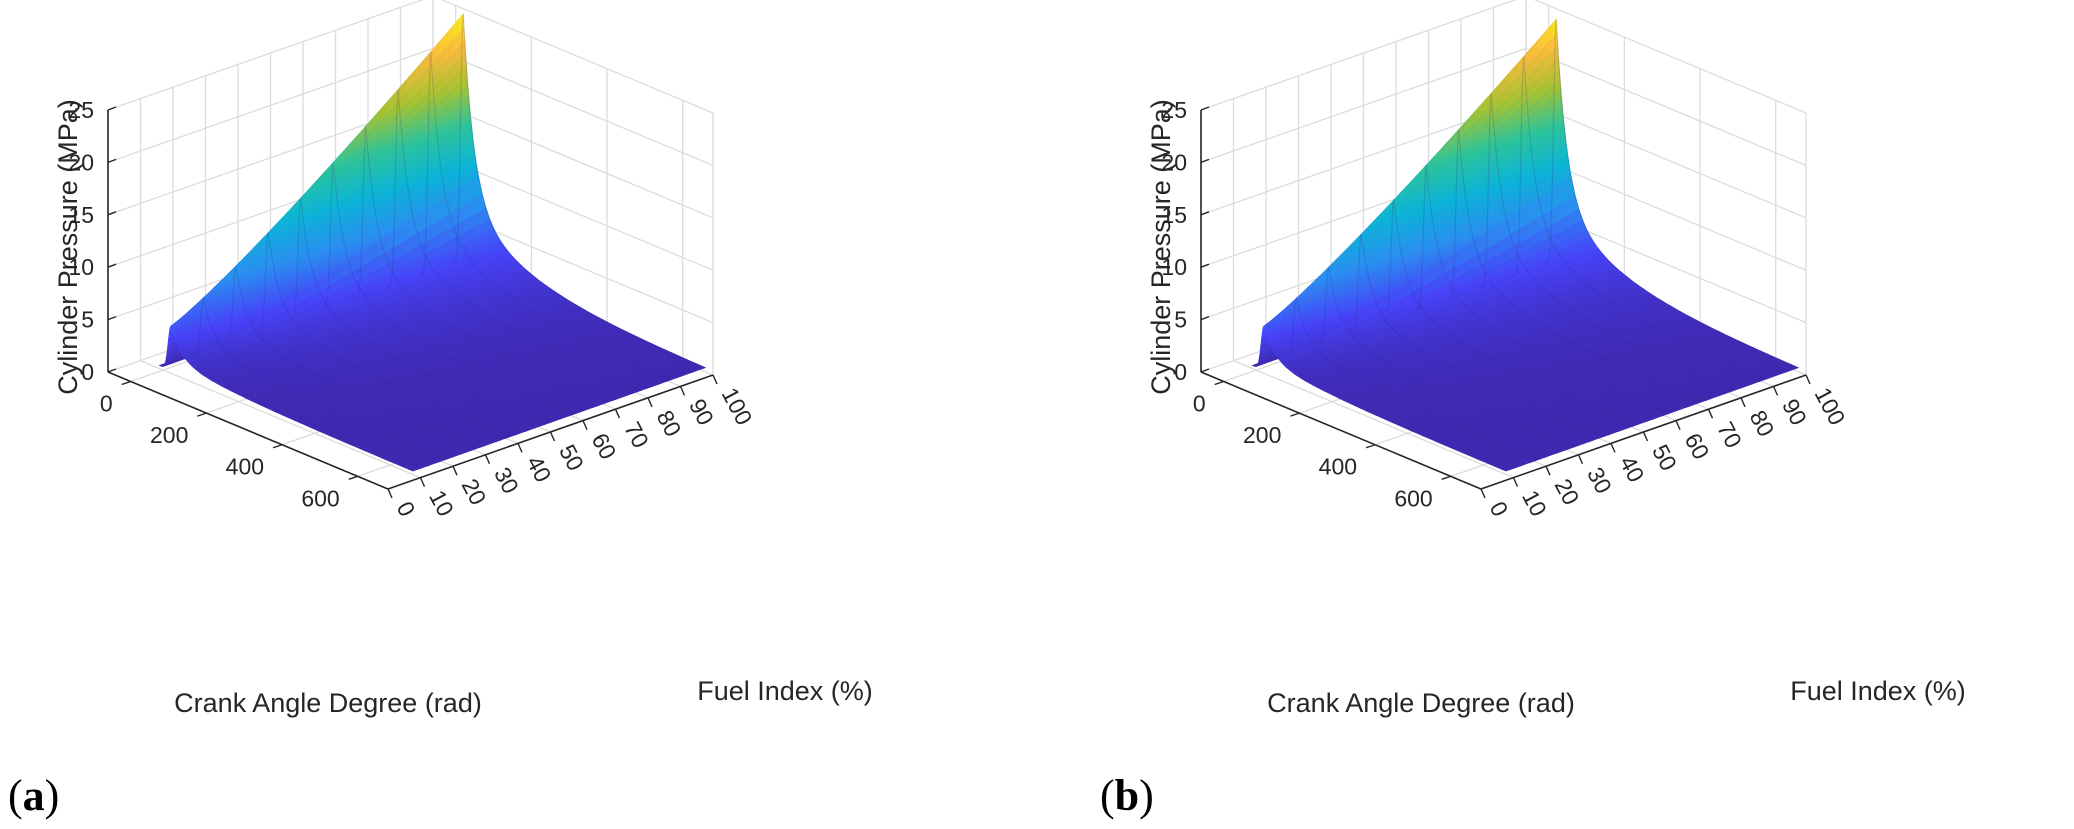 This screenshot has width=2074, height=829. Describe the element at coordinates (81, 162) in the screenshot. I see `z-tick-label-a-20: 20` at that location.